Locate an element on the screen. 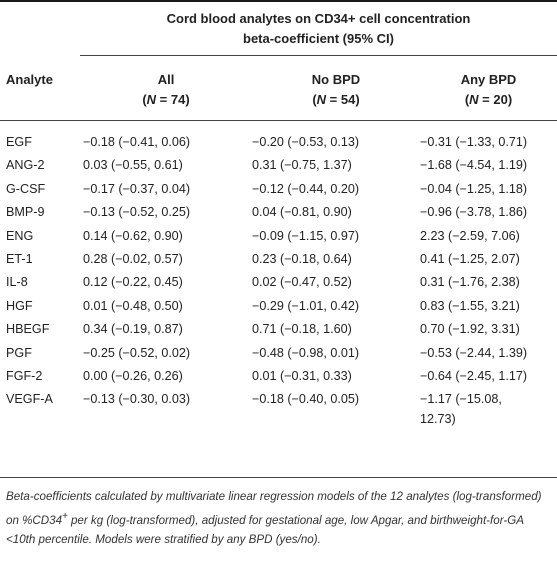 The height and width of the screenshot is (566, 557). top-rule is located at coordinates (278, 1).